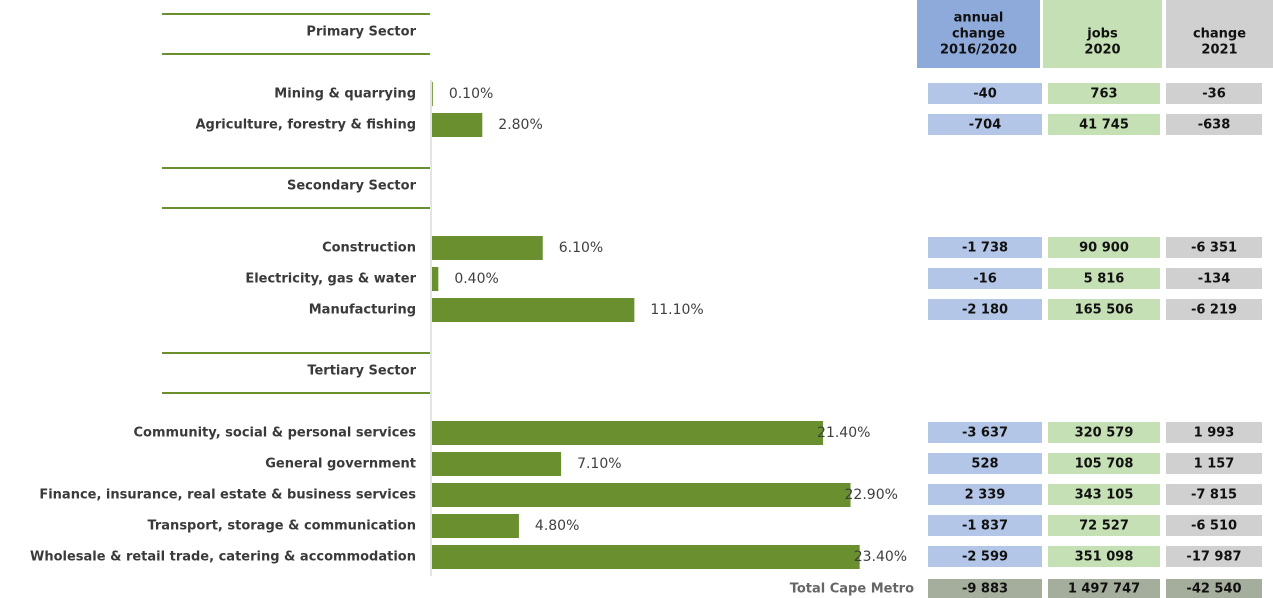 Image resolution: width=1273 pixels, height=598 pixels. What do you see at coordinates (306, 125) in the screenshot?
I see `category-label: Agriculture, forestry & fishing` at bounding box center [306, 125].